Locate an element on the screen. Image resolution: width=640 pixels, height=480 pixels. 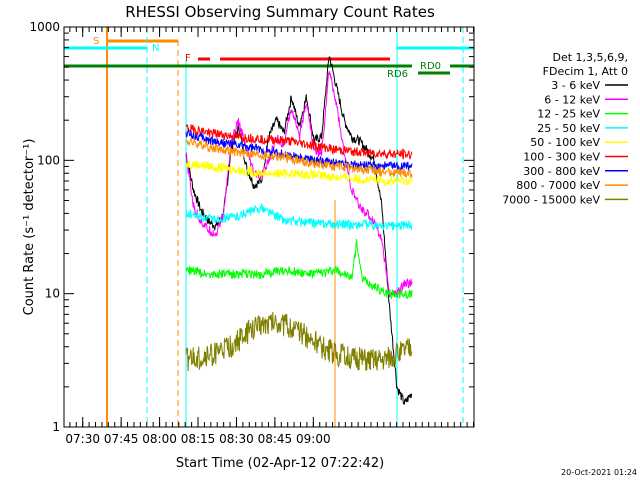
y-tick-label: 1 is located at coordinates (56, 427).